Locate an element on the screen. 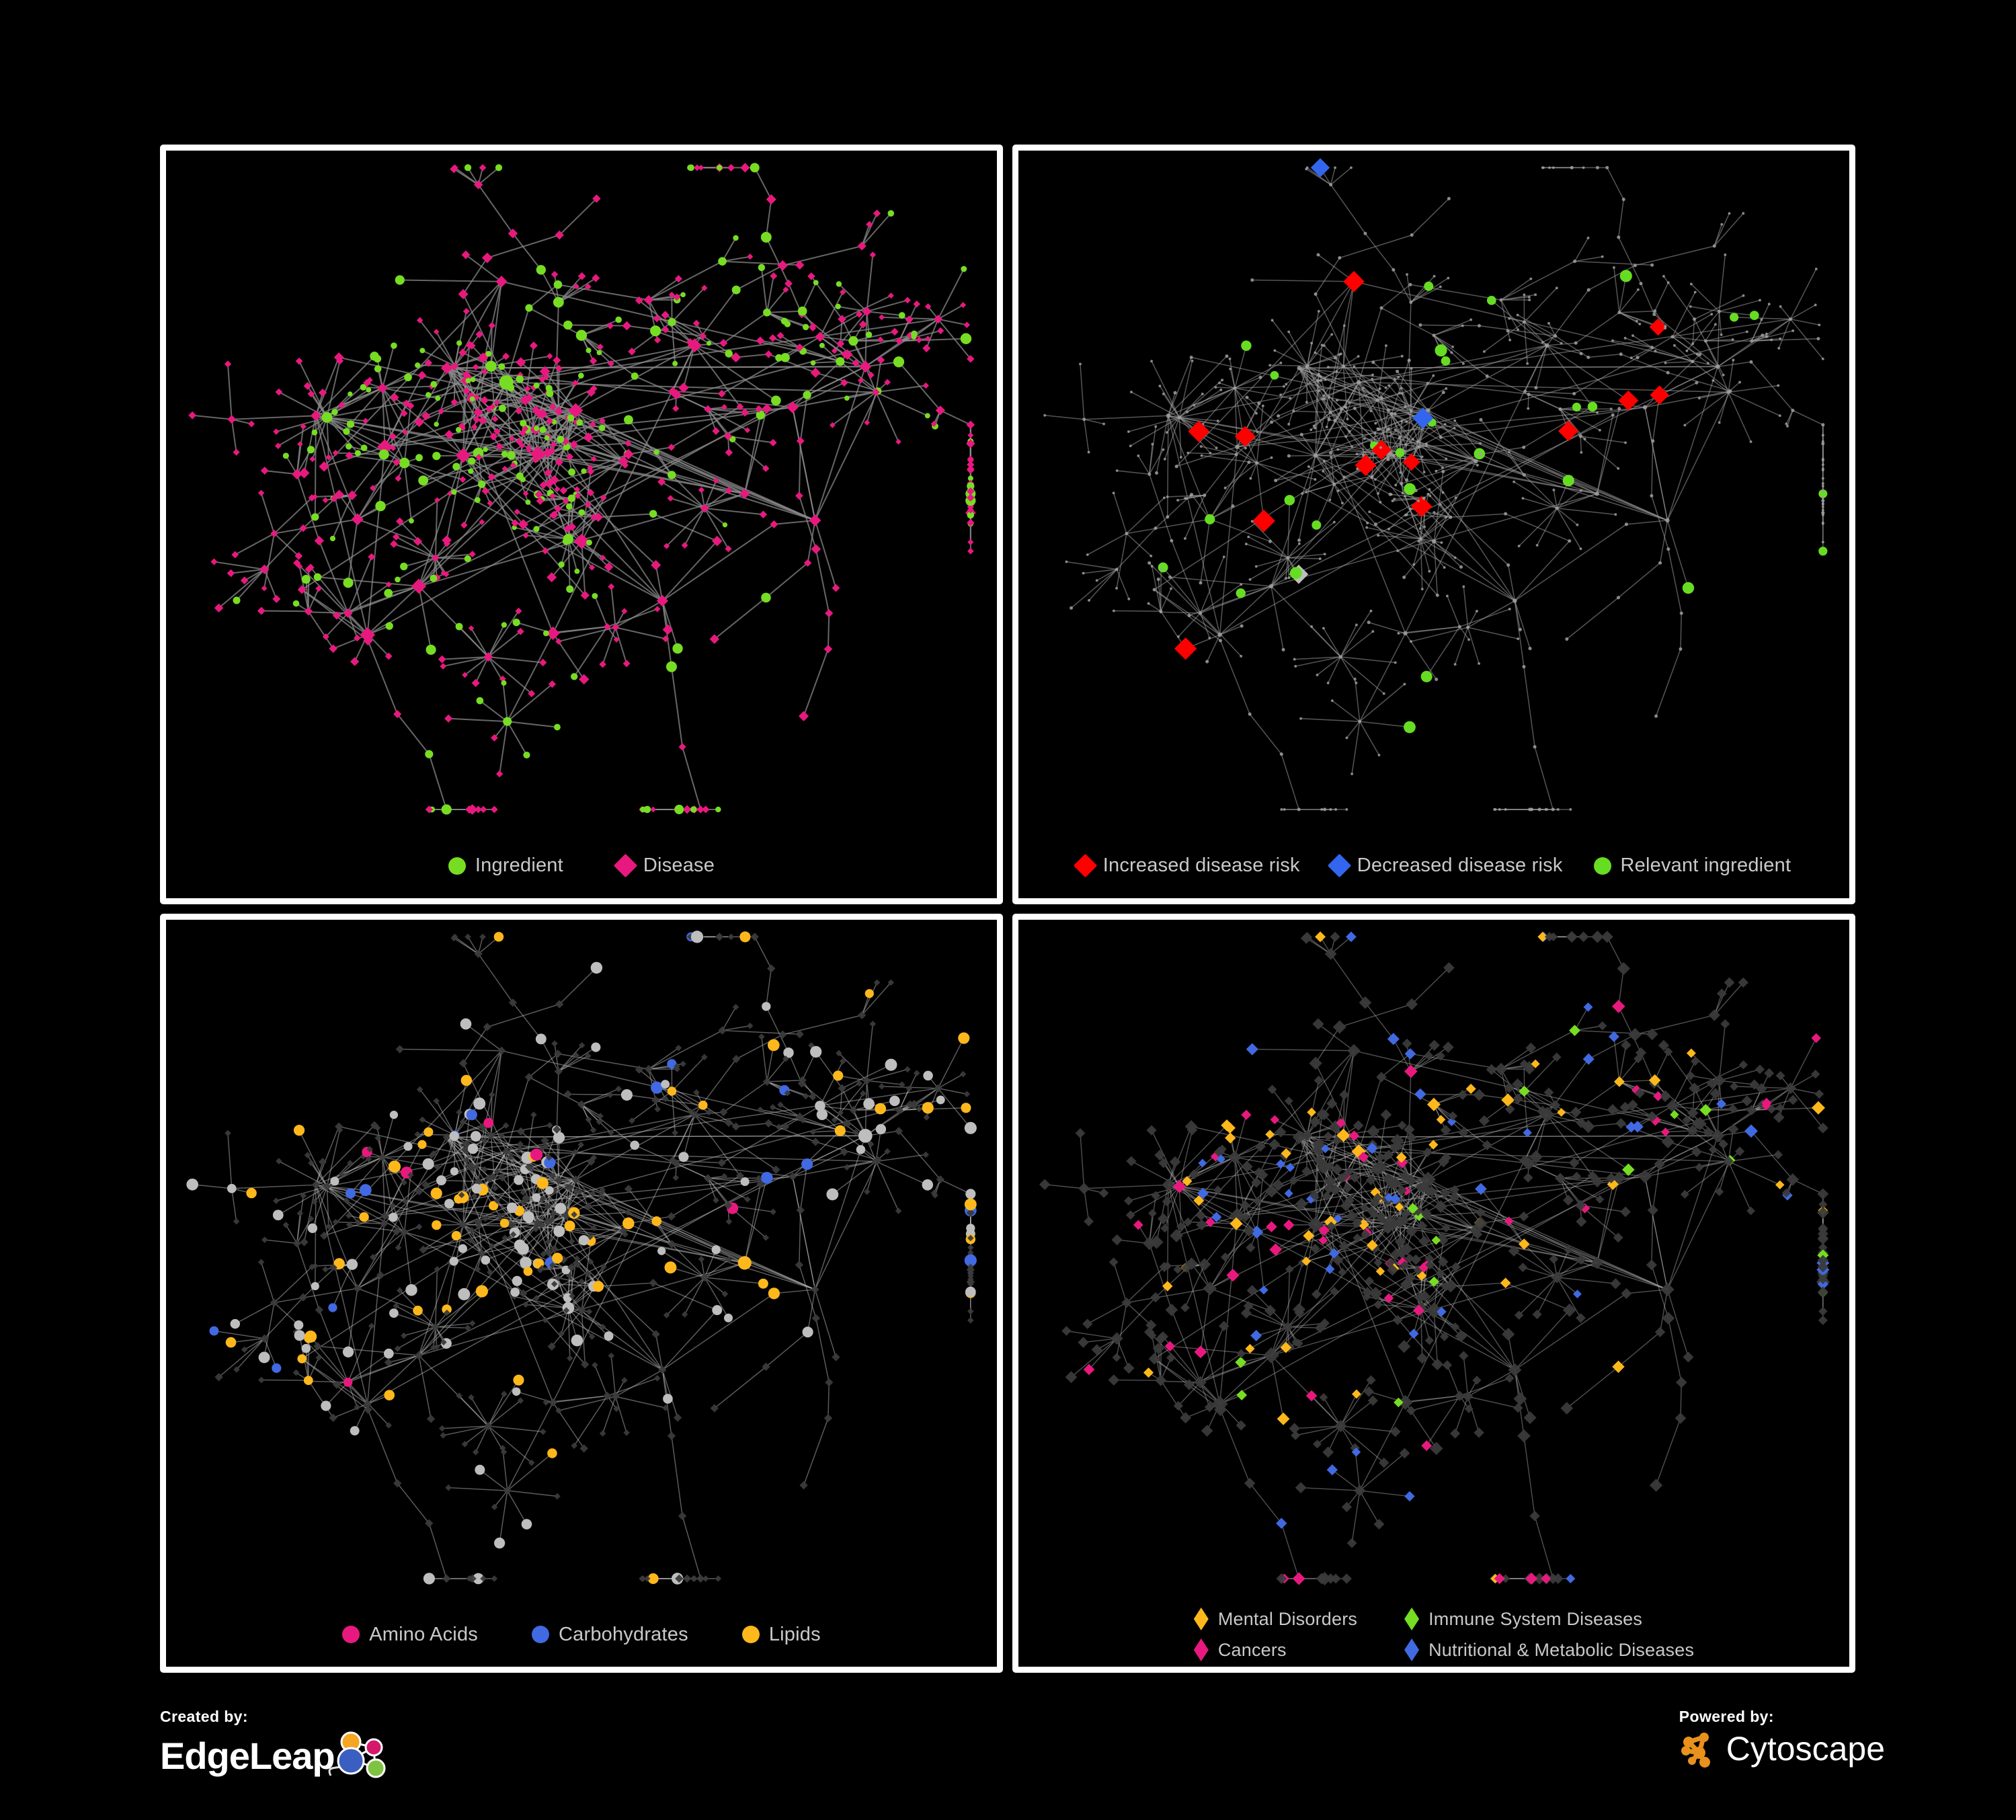 This screenshot has width=2016, height=1820. legend-item-lipids: Lipids is located at coordinates (781, 1634).